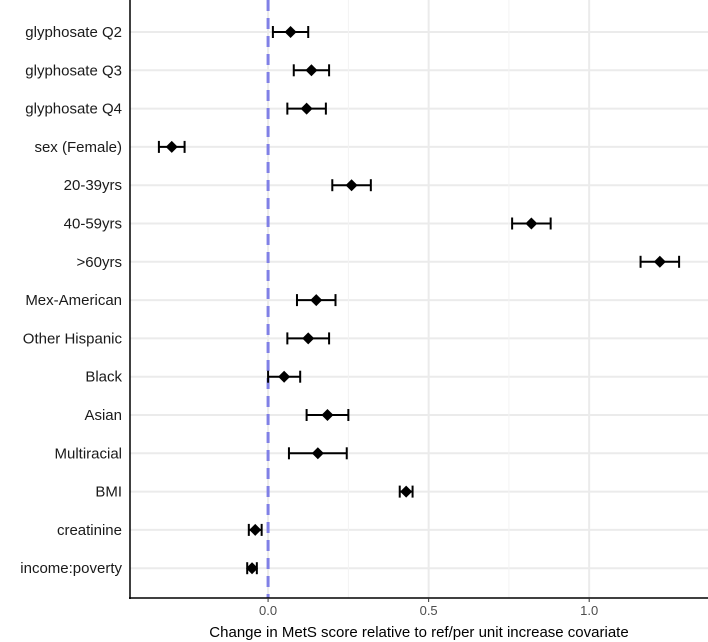  I want to click on y-tick-label: BMI, so click(108, 492).